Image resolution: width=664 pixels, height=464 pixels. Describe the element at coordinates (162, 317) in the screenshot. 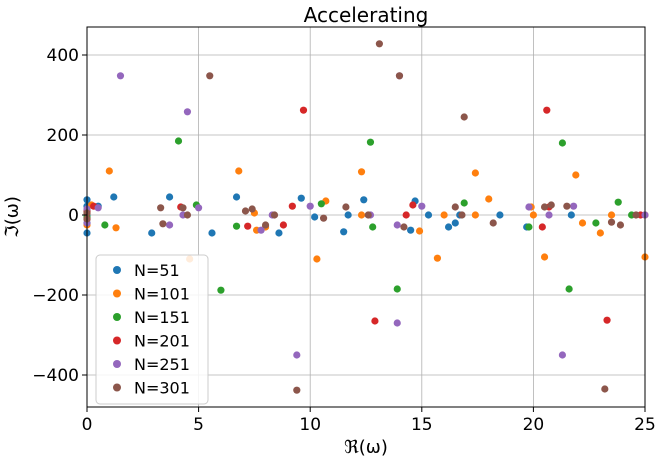

I see `legend-label: N=151` at that location.